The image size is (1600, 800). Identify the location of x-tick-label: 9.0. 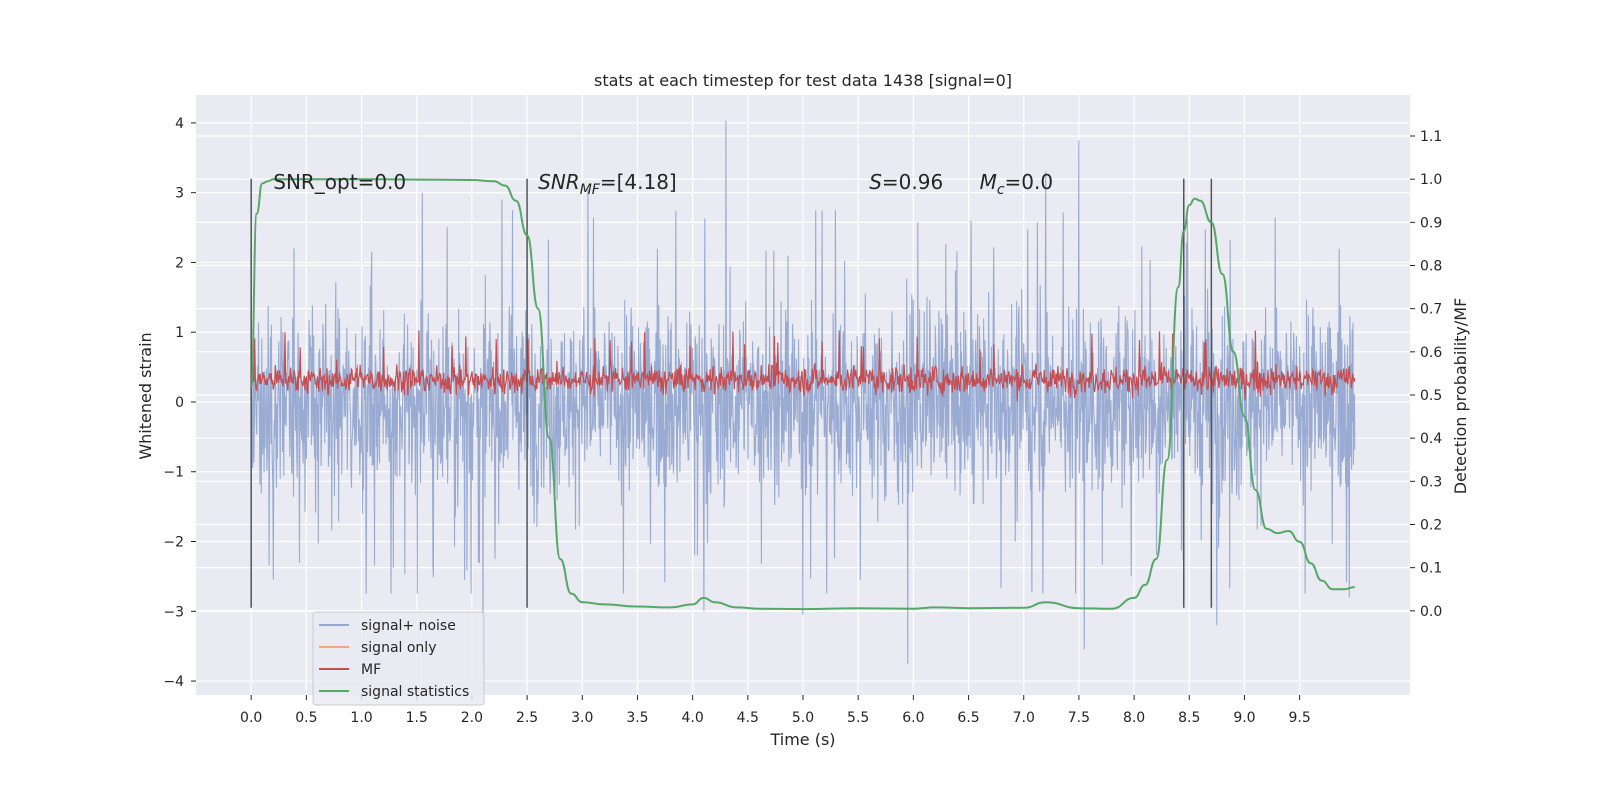
(1244, 718).